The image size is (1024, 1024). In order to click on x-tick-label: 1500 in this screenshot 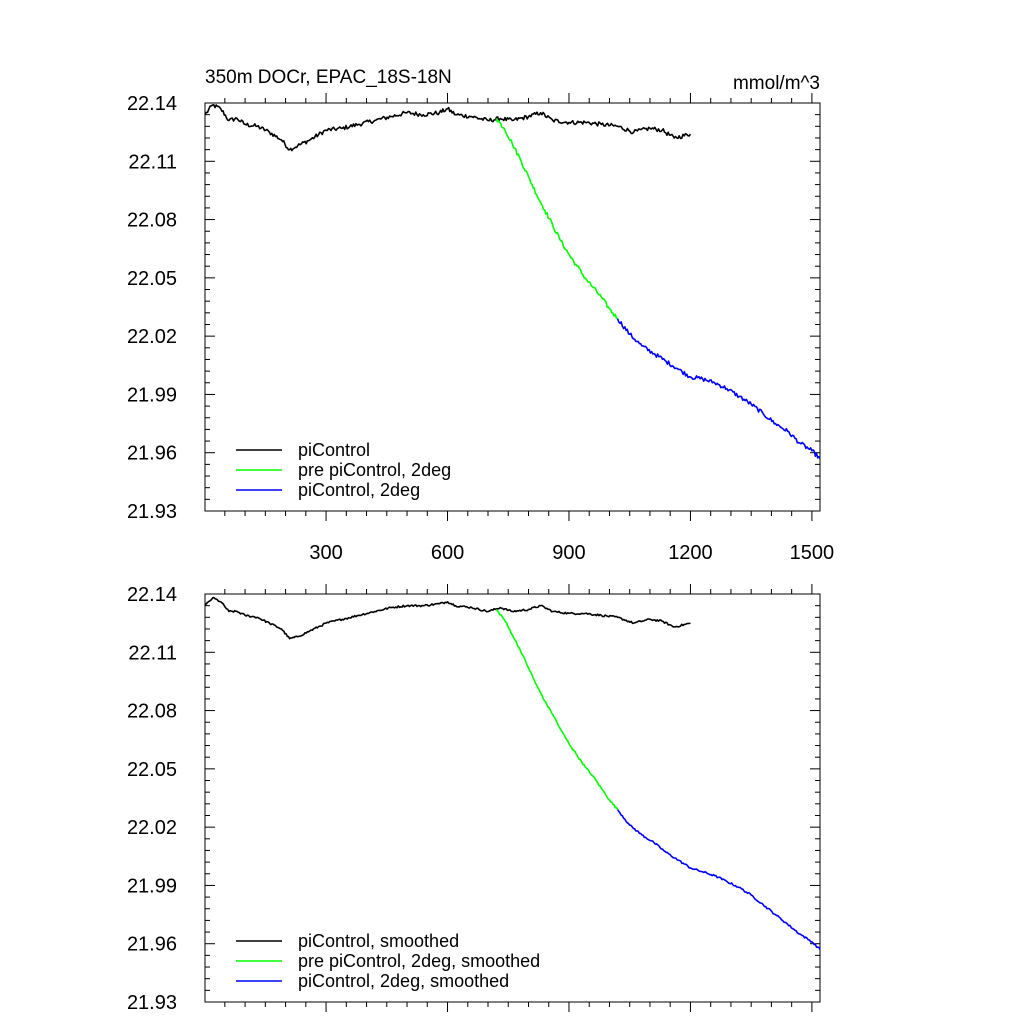, I will do `click(812, 553)`.